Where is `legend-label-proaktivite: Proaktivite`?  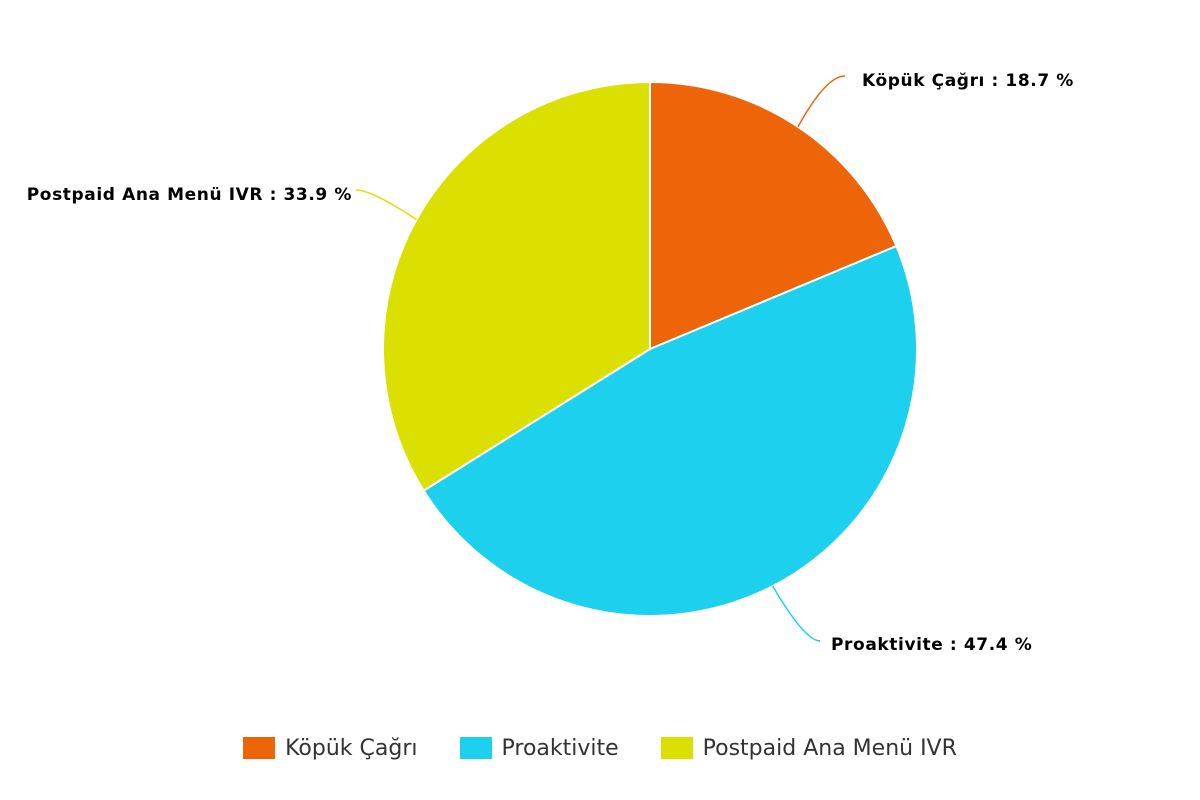
legend-label-proaktivite: Proaktivite is located at coordinates (560, 748).